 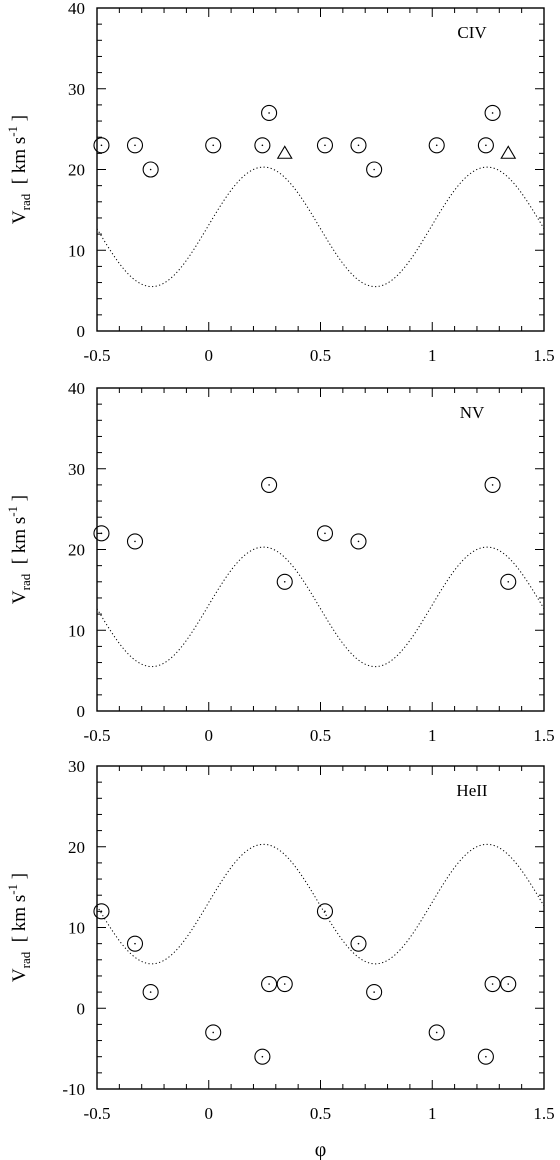 What do you see at coordinates (472, 412) in the screenshot?
I see `panel-label: NV` at bounding box center [472, 412].